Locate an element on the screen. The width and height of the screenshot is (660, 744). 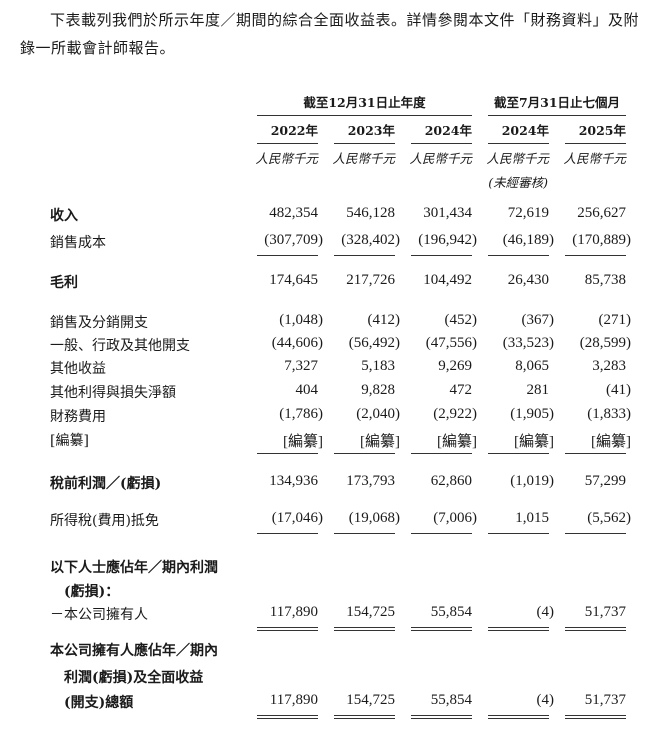
value-cell: (271) is located at coordinates (615, 320).